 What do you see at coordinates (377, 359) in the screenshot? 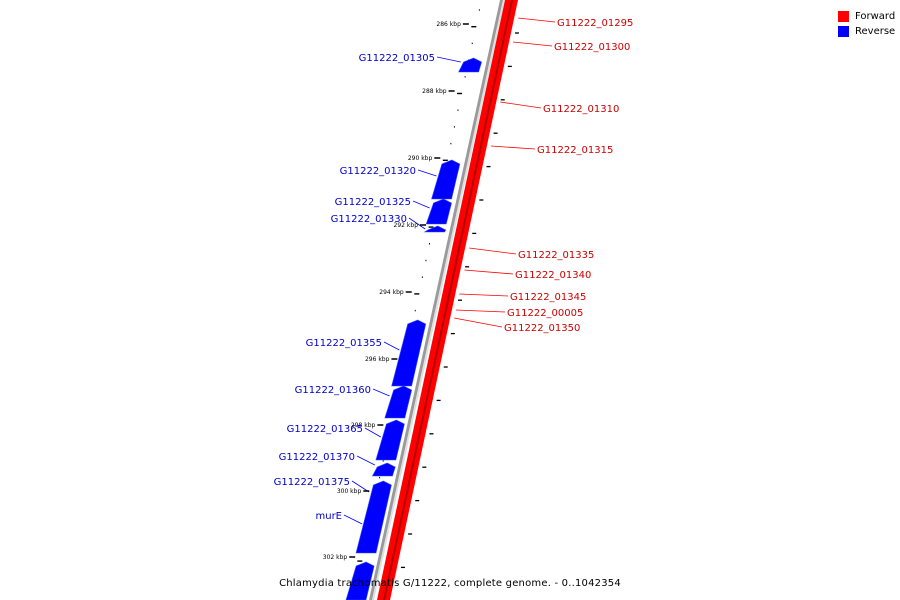
I see `ruler-label: 296 kbp` at bounding box center [377, 359].